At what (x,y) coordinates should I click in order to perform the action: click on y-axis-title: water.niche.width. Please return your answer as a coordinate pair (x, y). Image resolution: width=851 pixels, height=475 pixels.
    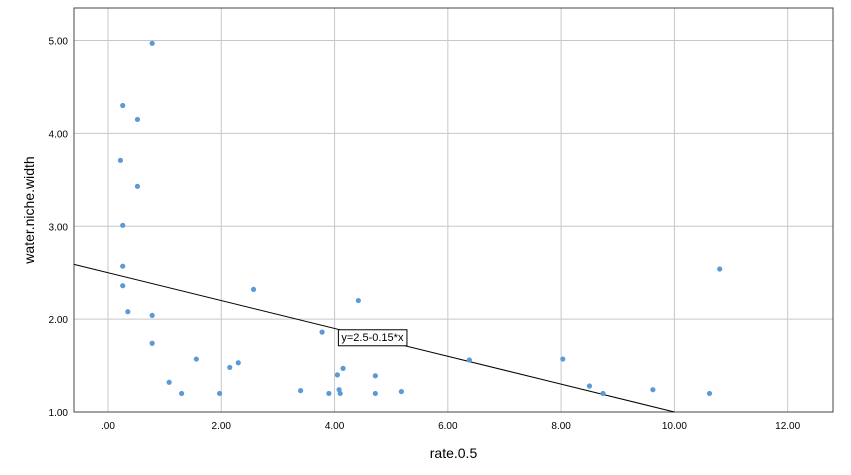
    Looking at the image, I should click on (29, 210).